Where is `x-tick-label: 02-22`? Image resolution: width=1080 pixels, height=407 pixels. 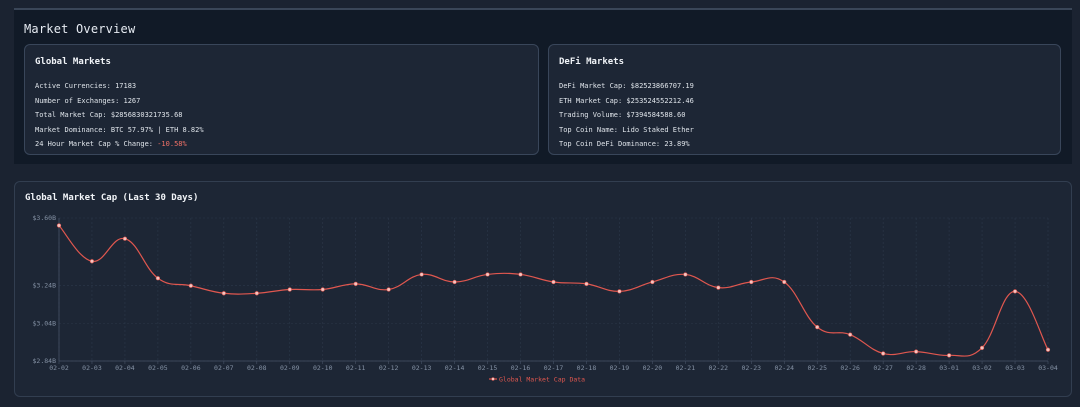
x-tick-label: 02-22 is located at coordinates (719, 368).